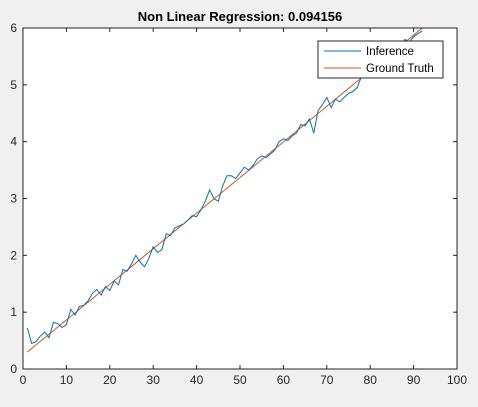 The height and width of the screenshot is (407, 478). What do you see at coordinates (13, 369) in the screenshot?
I see `y-tick-label: 0` at bounding box center [13, 369].